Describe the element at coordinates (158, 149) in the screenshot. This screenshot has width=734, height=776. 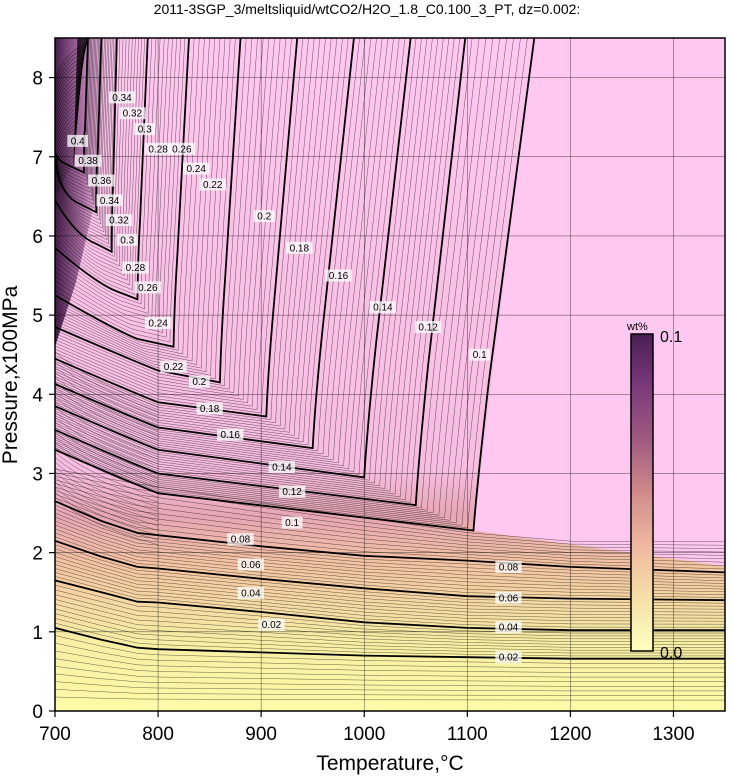
I see `contour-label-text: 0.28` at that location.